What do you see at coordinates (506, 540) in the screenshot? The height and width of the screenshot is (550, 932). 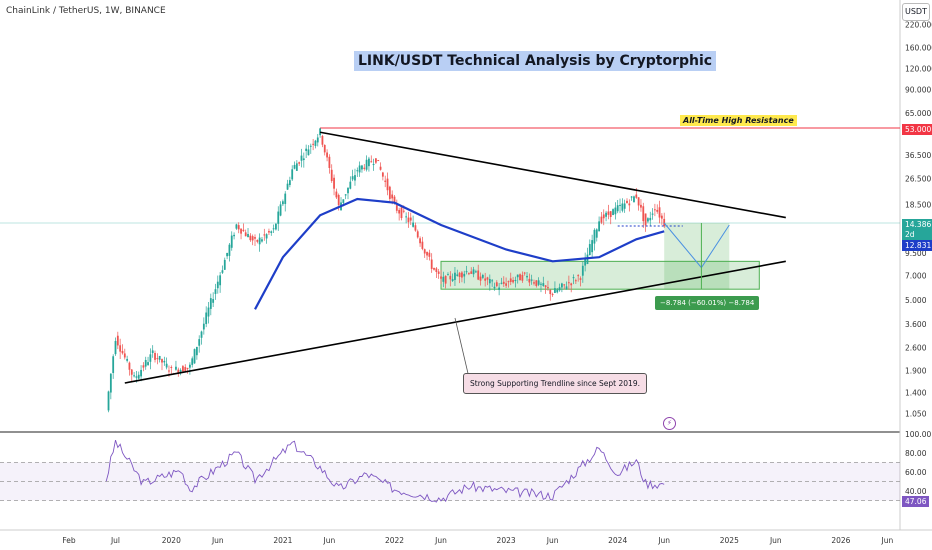 I see `time-tick-label: 2023` at bounding box center [506, 540].